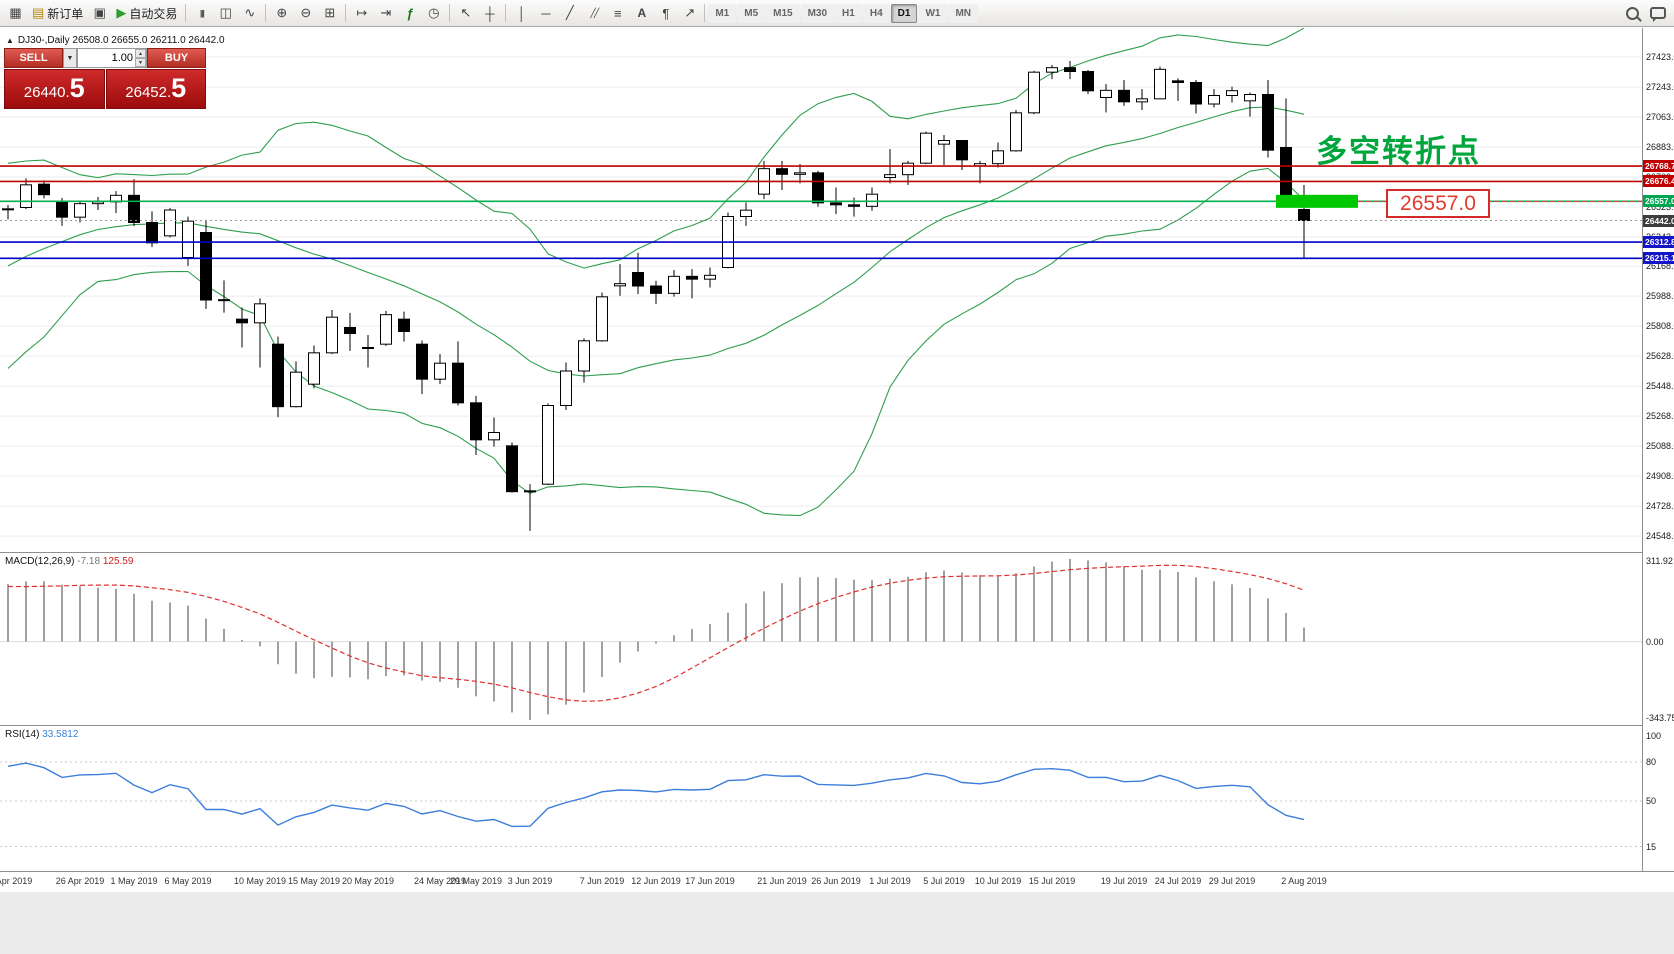  What do you see at coordinates (593, 13) in the screenshot?
I see `channel-button: ╱╱` at bounding box center [593, 13].